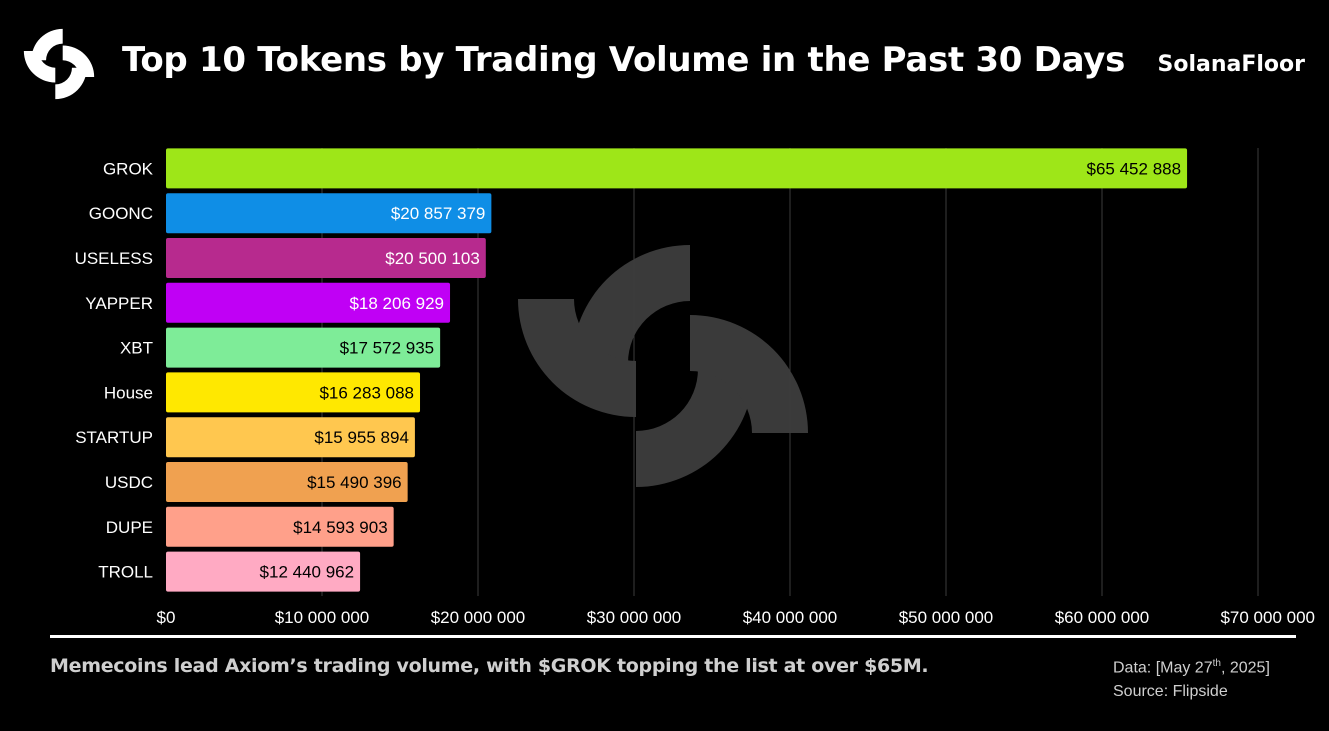 The image size is (1329, 731). What do you see at coordinates (129, 482) in the screenshot?
I see `category-label: USDC` at bounding box center [129, 482].